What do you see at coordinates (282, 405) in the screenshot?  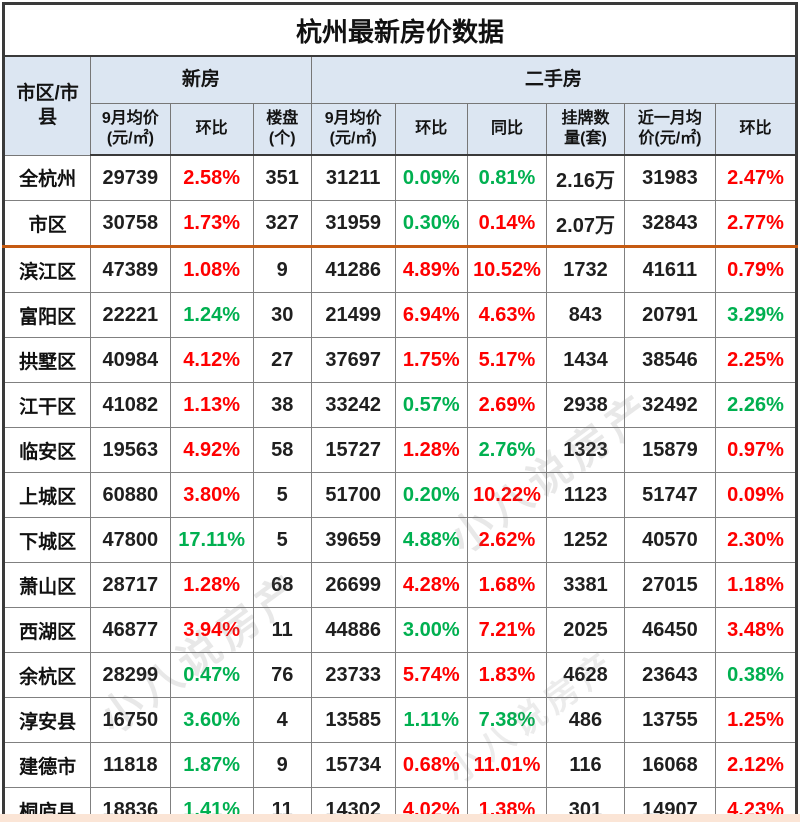 I see `table-cell: 38` at bounding box center [282, 405].